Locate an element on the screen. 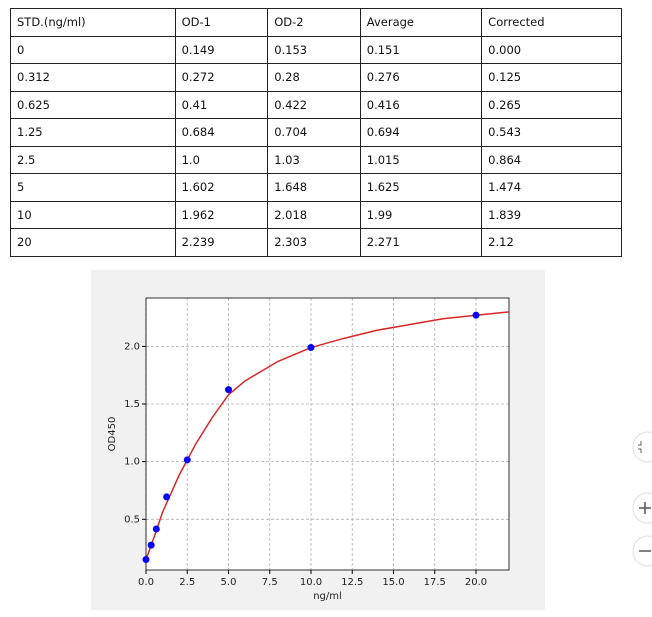 The image size is (652, 617). x-tick-label: 20.0 is located at coordinates (476, 582).